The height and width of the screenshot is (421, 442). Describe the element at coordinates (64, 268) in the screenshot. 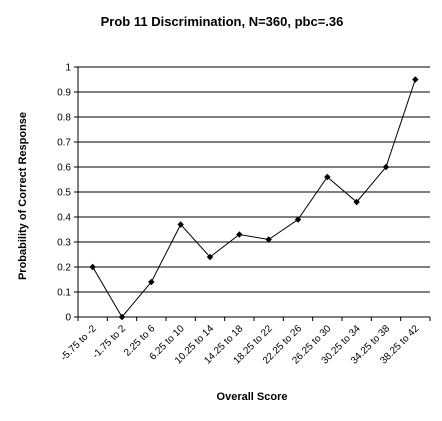

I see `y-tick-label-2: 0.2` at that location.